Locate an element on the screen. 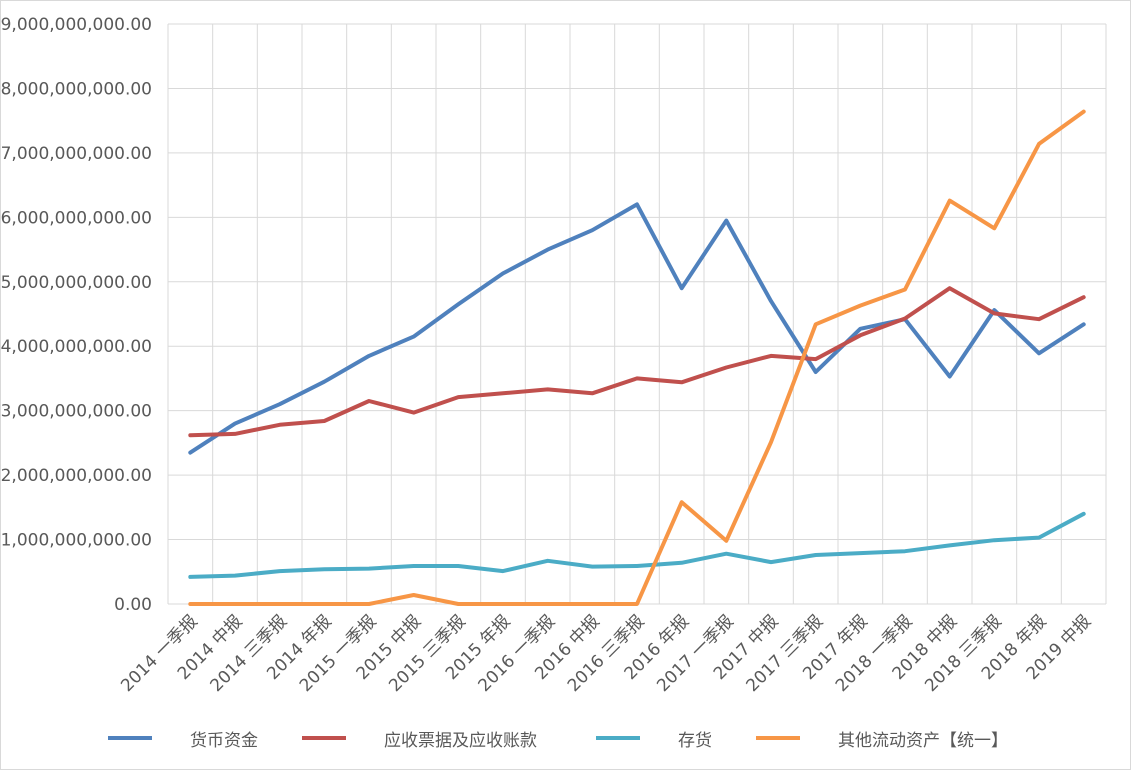  legend-item-other-current-assets: 其他流动资产【统一】 is located at coordinates (882, 738).